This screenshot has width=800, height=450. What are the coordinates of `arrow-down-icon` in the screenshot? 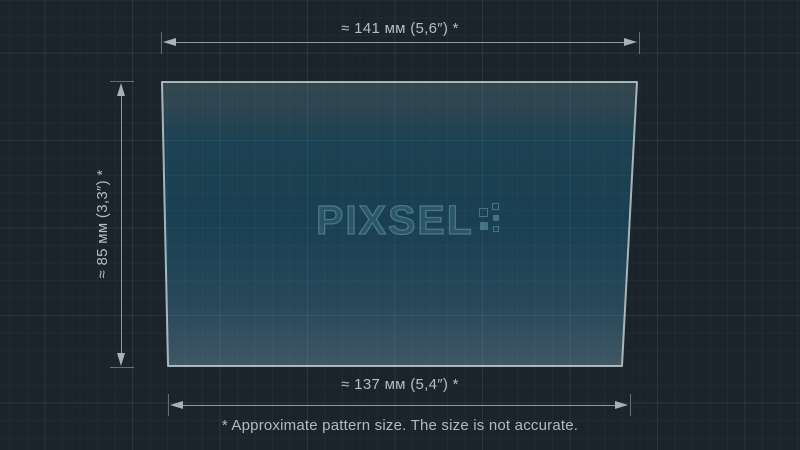 It's located at (121, 359).